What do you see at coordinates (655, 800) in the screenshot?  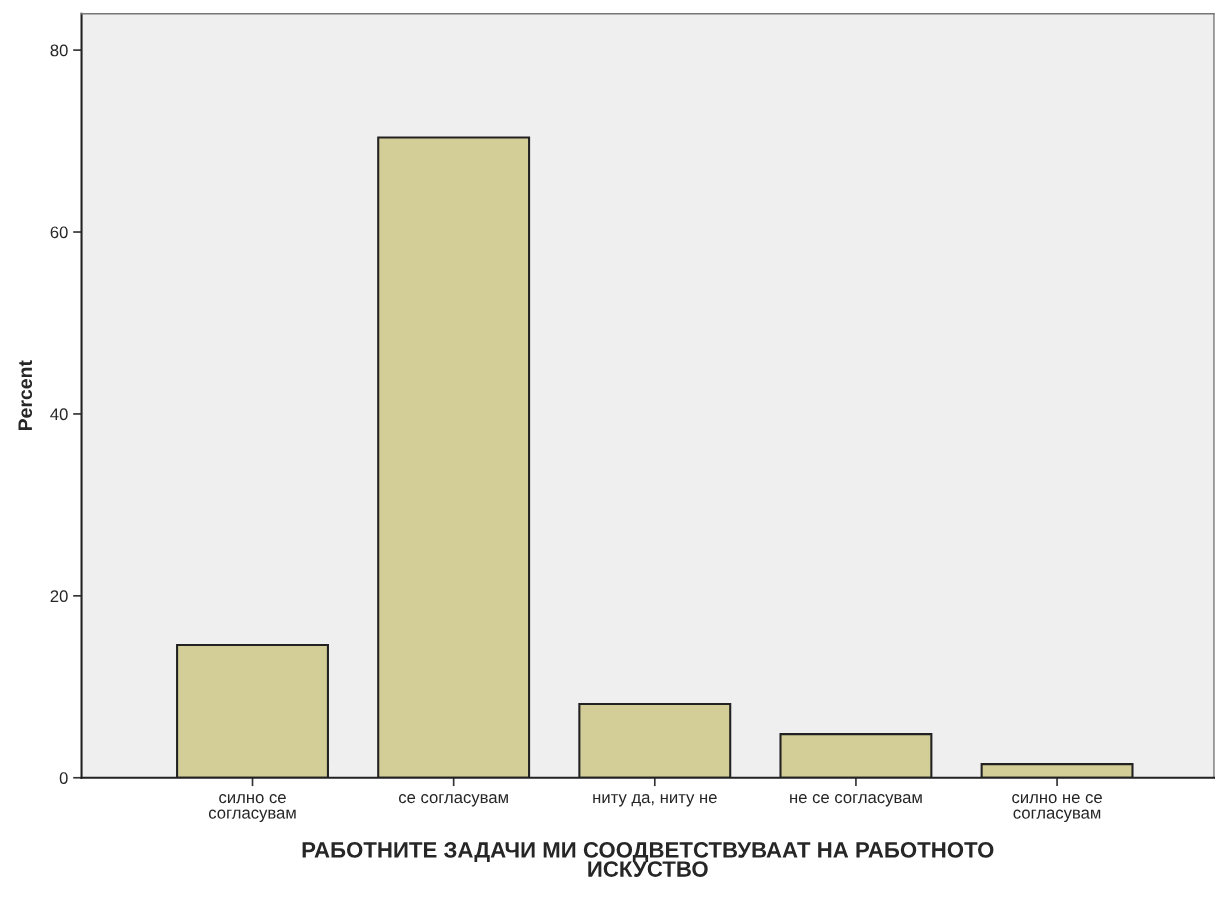 I see `x-tick-label: ниту да, ниту не` at bounding box center [655, 800].